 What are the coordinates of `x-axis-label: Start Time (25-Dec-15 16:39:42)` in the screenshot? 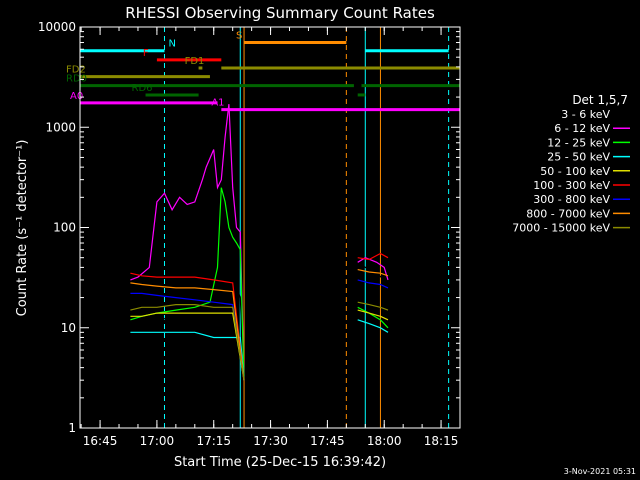 It's located at (280, 462).